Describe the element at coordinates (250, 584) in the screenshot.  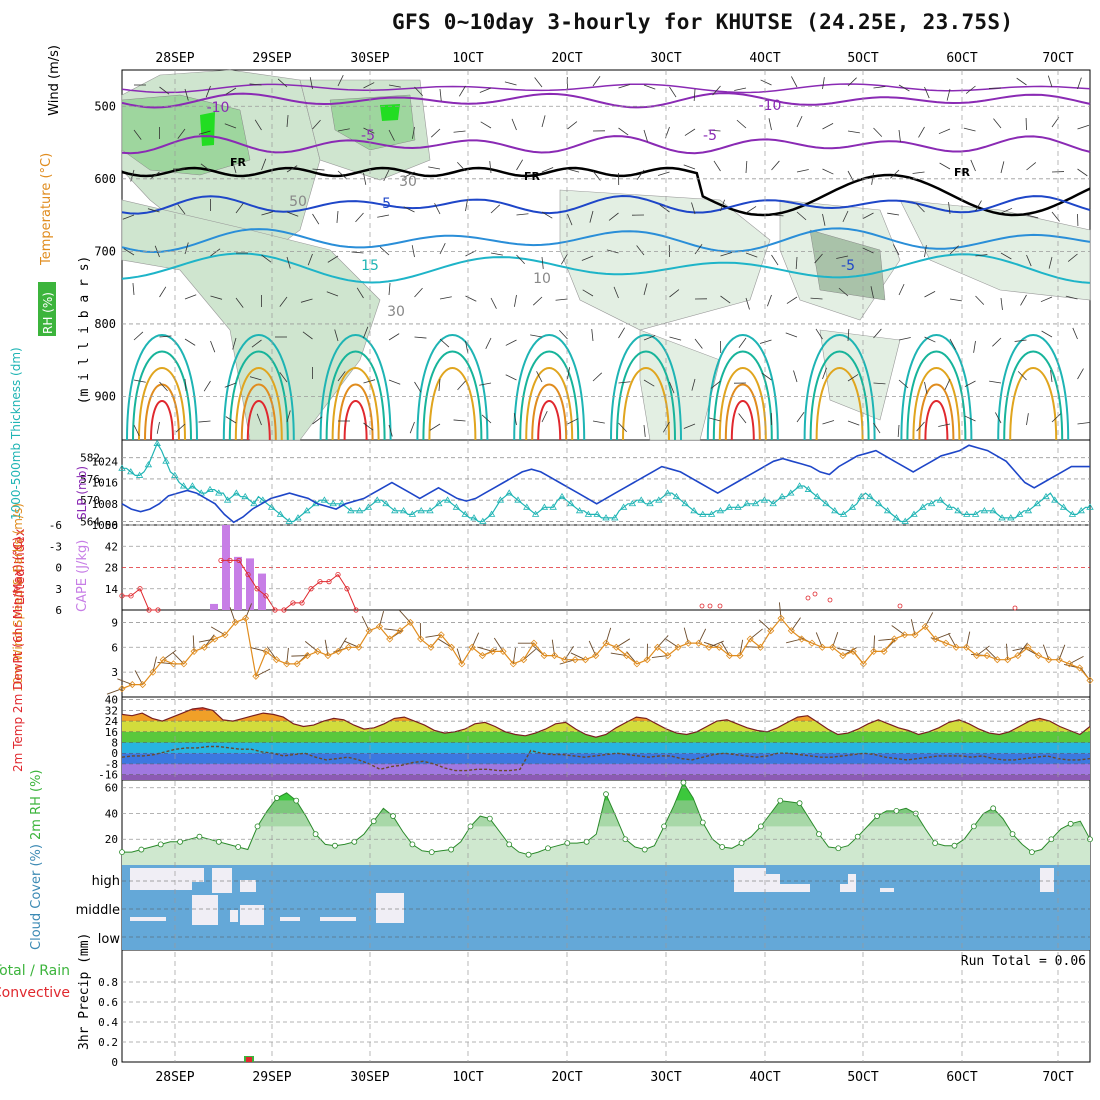
I see `cape-bar` at that location.